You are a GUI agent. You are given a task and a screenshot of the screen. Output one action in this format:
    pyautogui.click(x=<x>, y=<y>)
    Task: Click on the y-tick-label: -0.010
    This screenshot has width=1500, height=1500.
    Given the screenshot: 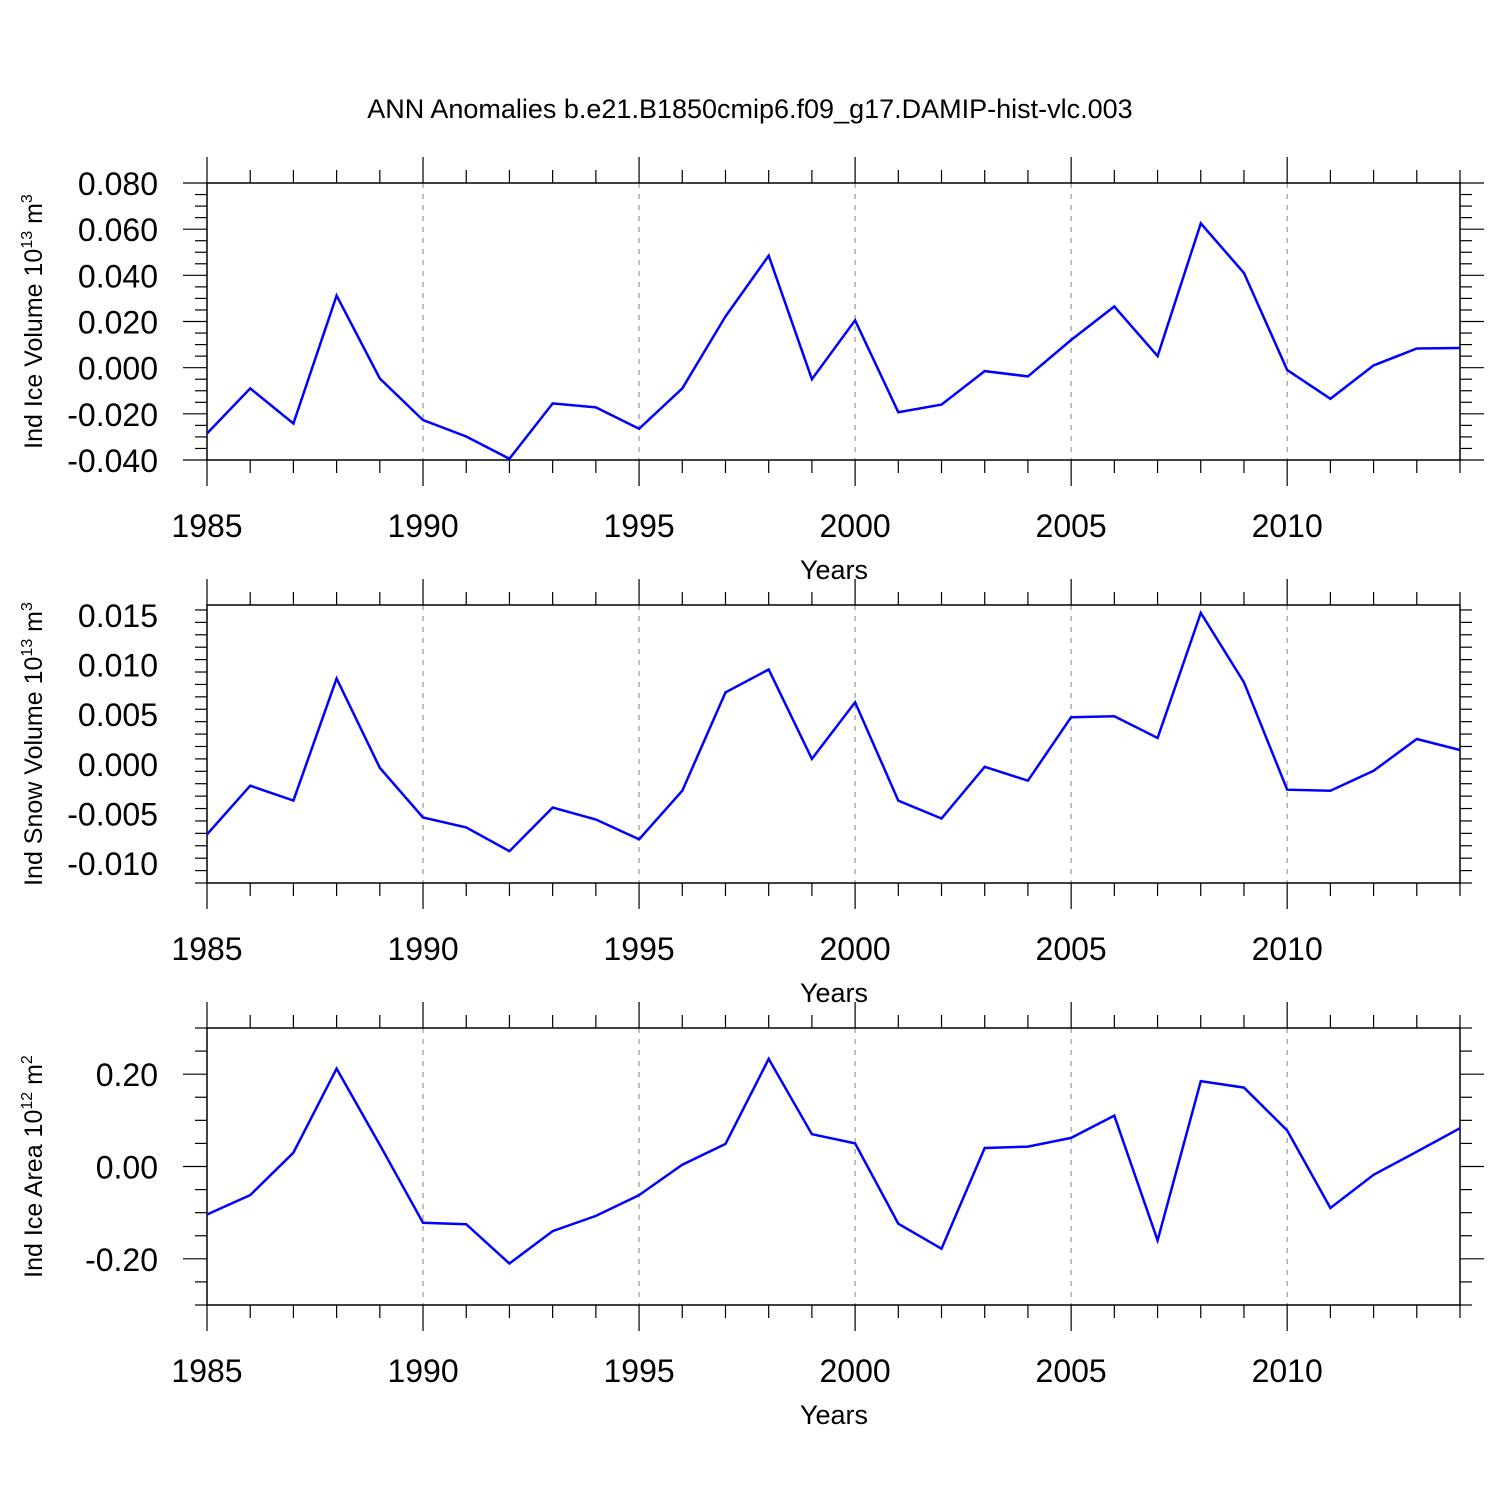 What is the action you would take?
    pyautogui.click(x=112, y=864)
    